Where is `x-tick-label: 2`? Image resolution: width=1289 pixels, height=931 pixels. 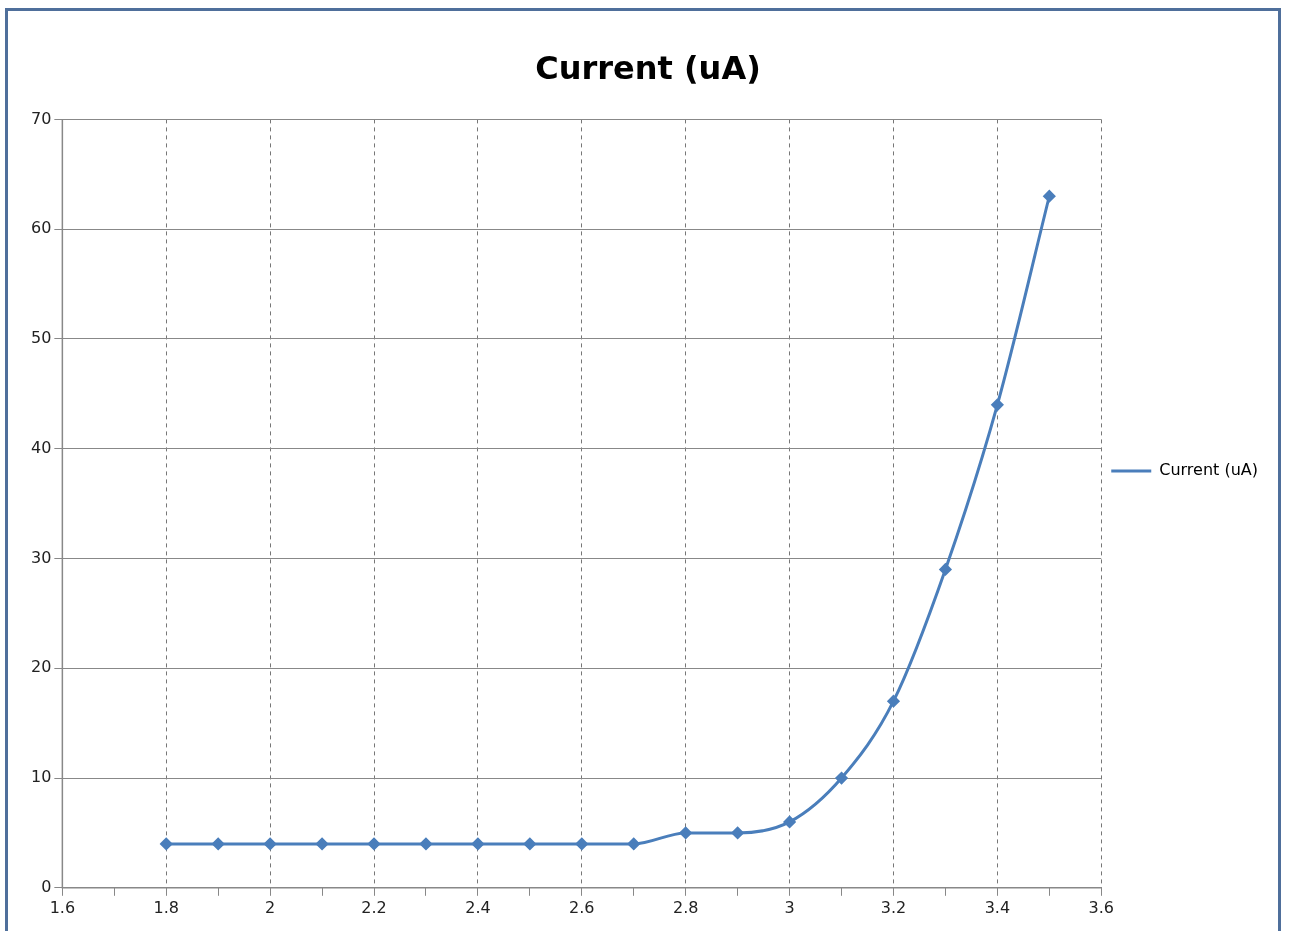
x-tick-label: 2 is located at coordinates (270, 907).